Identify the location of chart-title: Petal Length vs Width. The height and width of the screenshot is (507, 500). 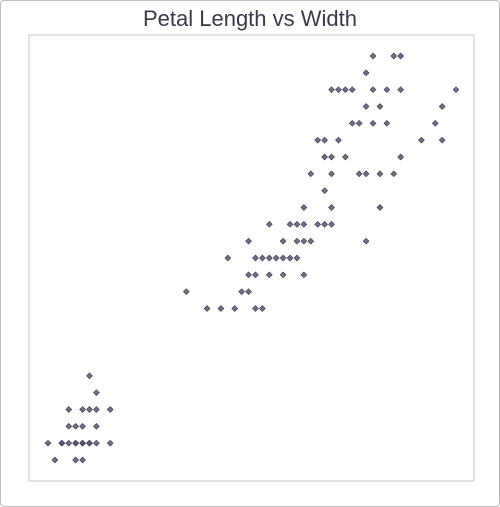
(249, 18).